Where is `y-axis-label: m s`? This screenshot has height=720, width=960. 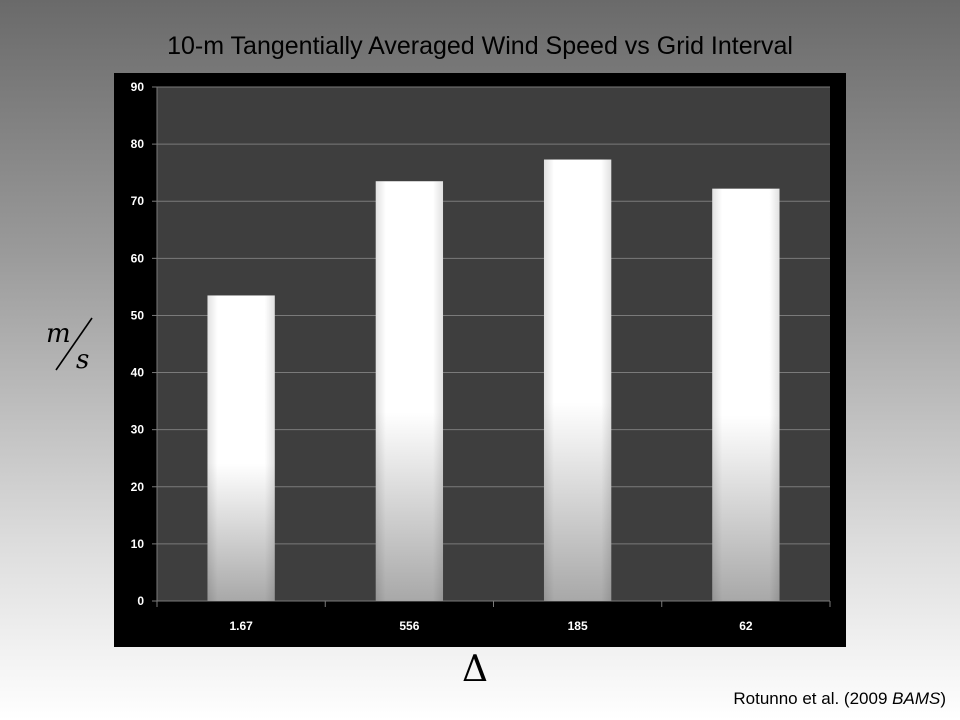
y-axis-label: m s is located at coordinates (70, 343).